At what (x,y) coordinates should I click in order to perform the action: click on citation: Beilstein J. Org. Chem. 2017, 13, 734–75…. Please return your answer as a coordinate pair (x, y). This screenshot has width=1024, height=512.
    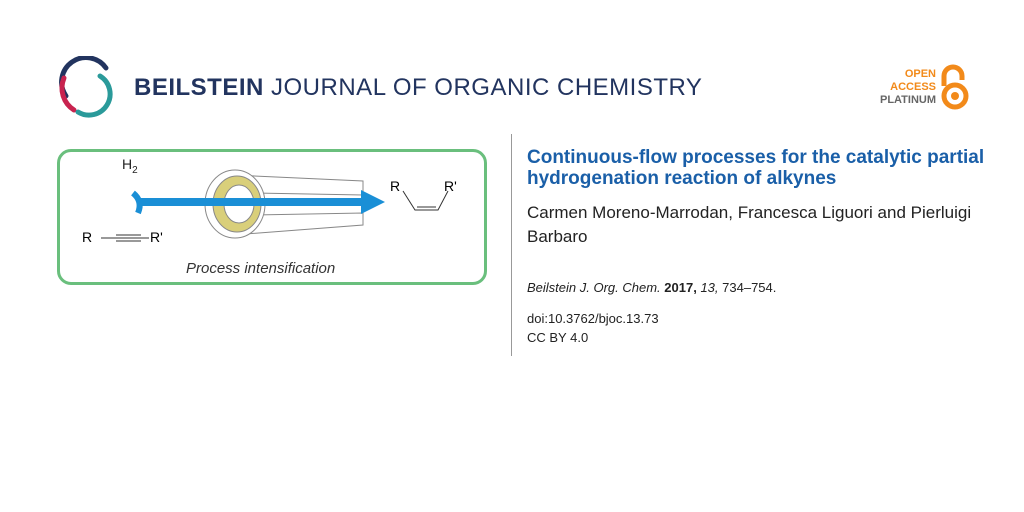
    Looking at the image, I should click on (651, 287).